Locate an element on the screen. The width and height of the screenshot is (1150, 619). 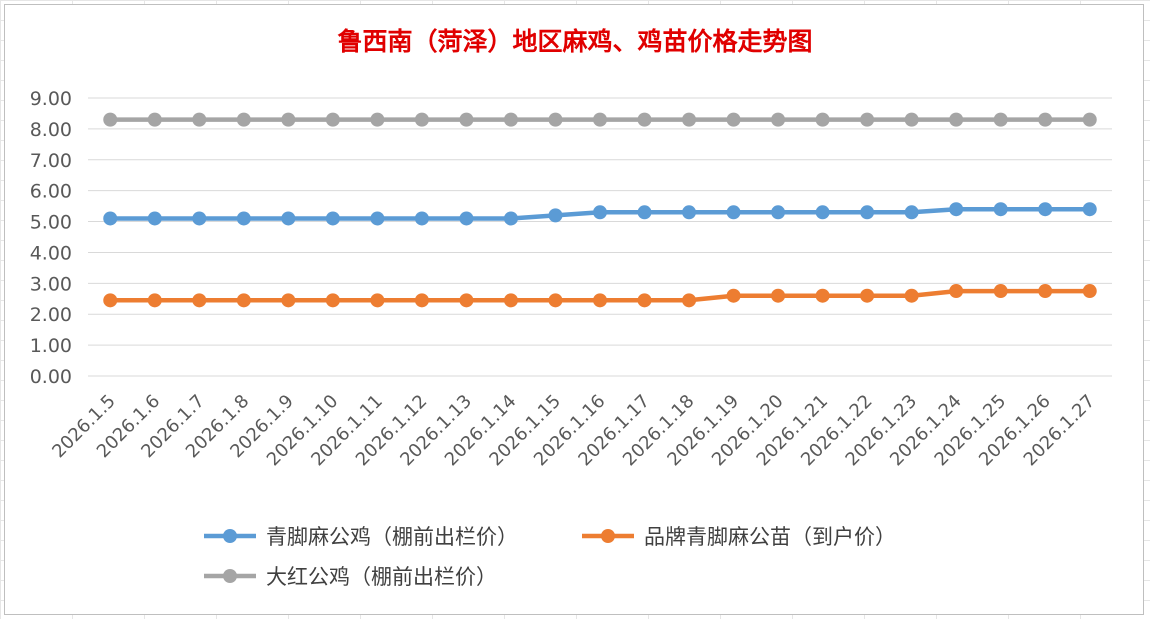
y-tick-label: 5.00 is located at coordinates (51, 223).